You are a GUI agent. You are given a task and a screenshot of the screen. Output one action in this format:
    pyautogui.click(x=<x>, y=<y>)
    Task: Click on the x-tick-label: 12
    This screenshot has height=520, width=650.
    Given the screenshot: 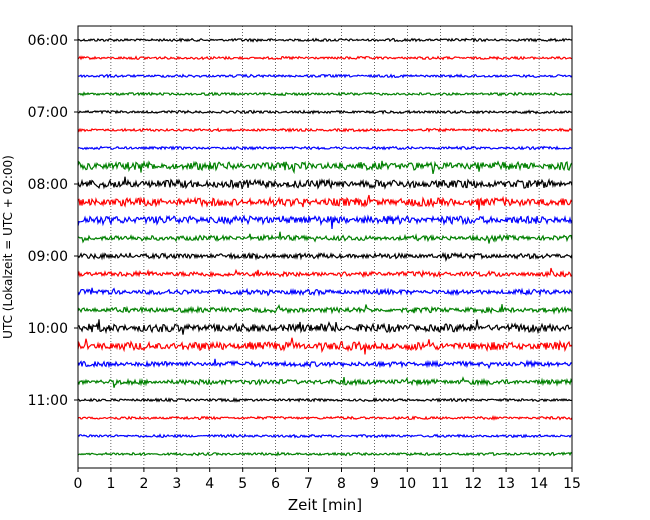 What is the action you would take?
    pyautogui.click(x=473, y=484)
    